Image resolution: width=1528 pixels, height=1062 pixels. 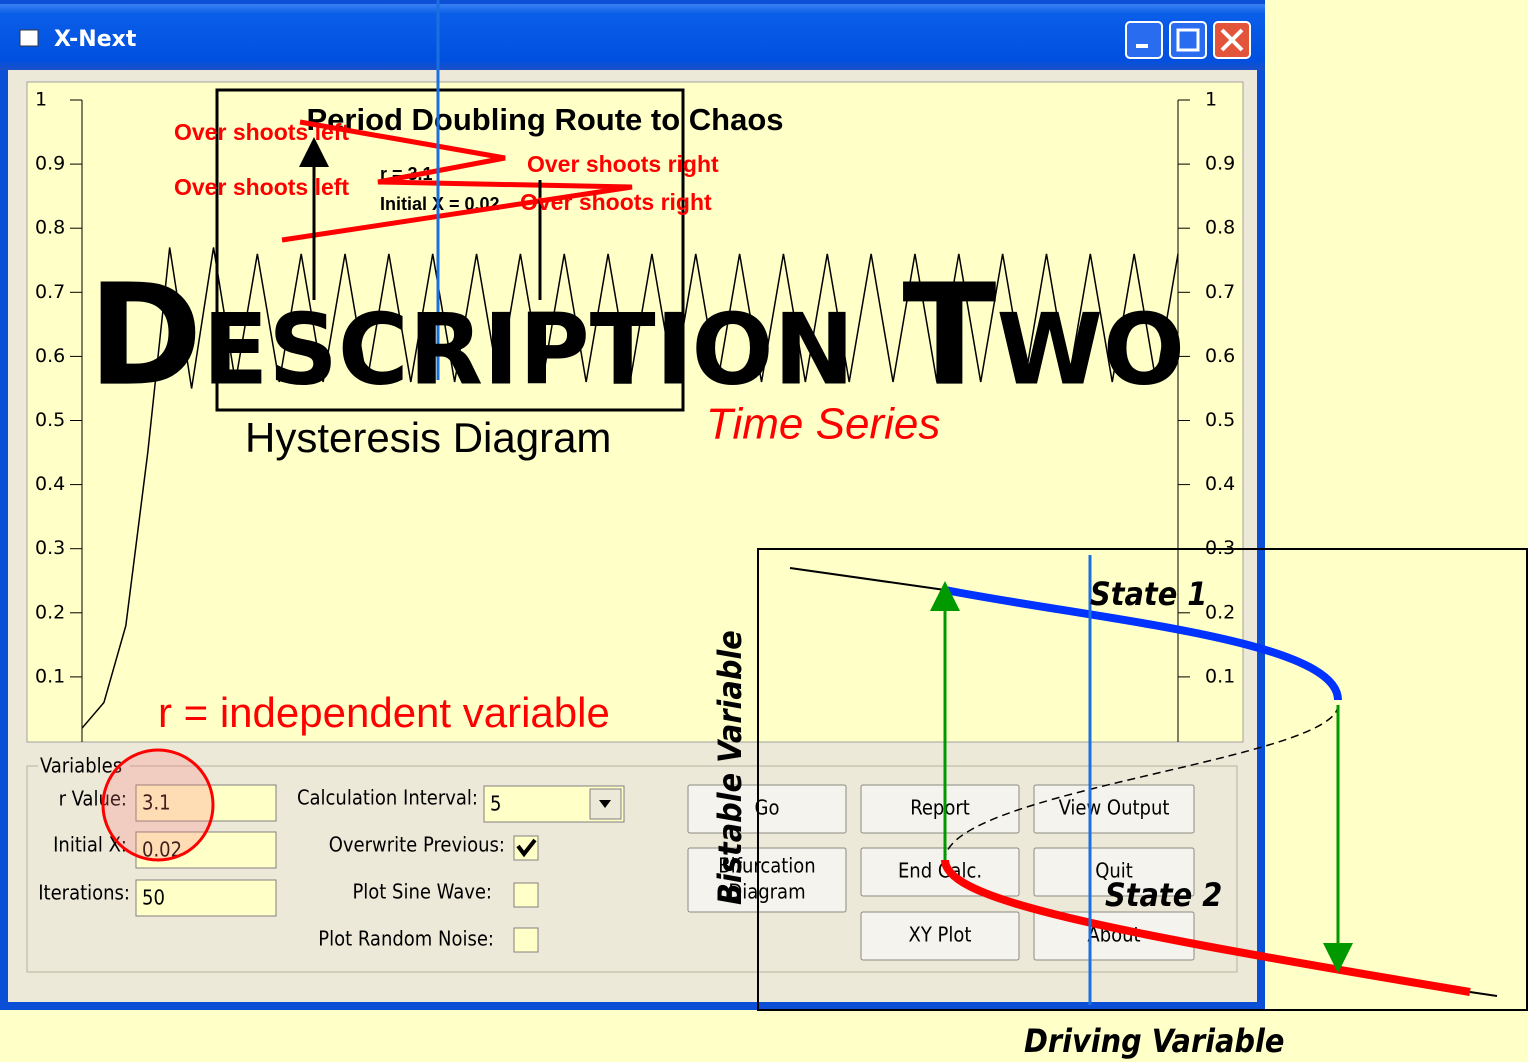 I want to click on x-label: Initial X:, so click(x=90, y=845).